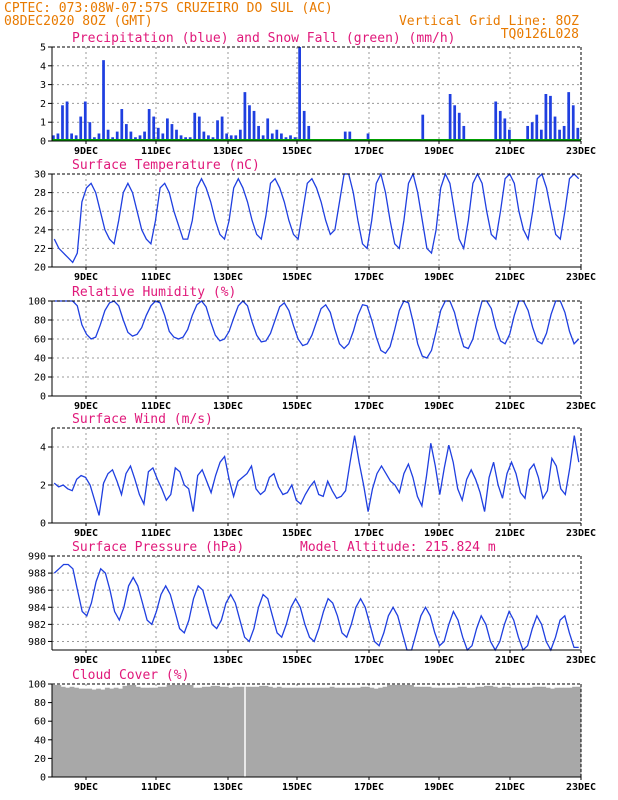 The height and width of the screenshot is (800, 618). What do you see at coordinates (43, 85) in the screenshot?
I see `y-tick-label: 3` at bounding box center [43, 85].